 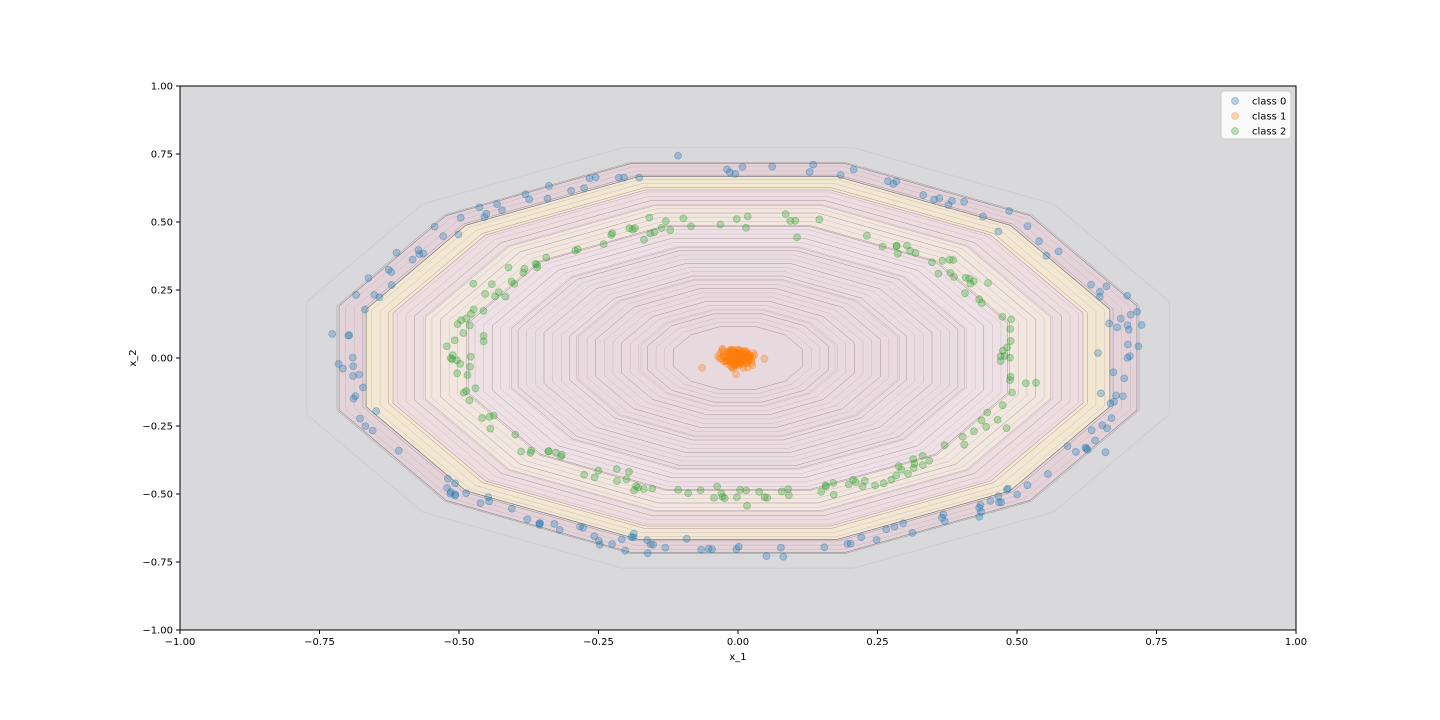 What do you see at coordinates (180, 642) in the screenshot?
I see `x-tick-label: −1.00` at bounding box center [180, 642].